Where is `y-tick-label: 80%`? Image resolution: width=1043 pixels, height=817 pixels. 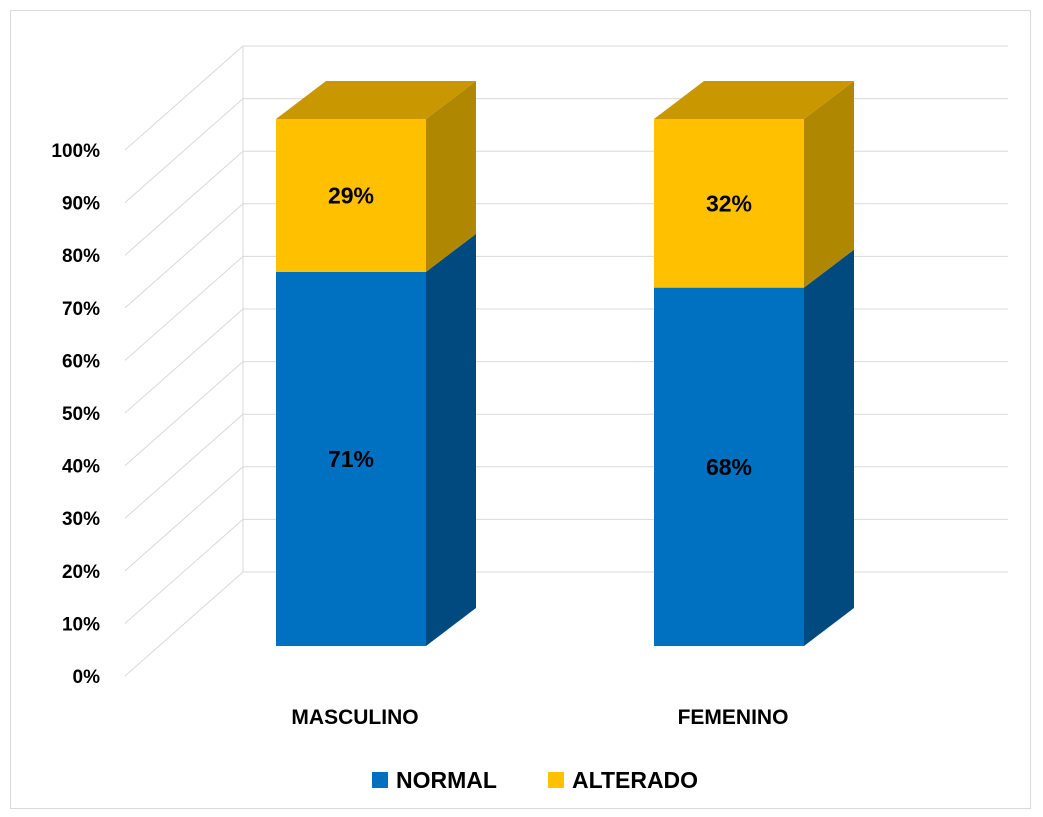 y-tick-label: 80% is located at coordinates (81, 256).